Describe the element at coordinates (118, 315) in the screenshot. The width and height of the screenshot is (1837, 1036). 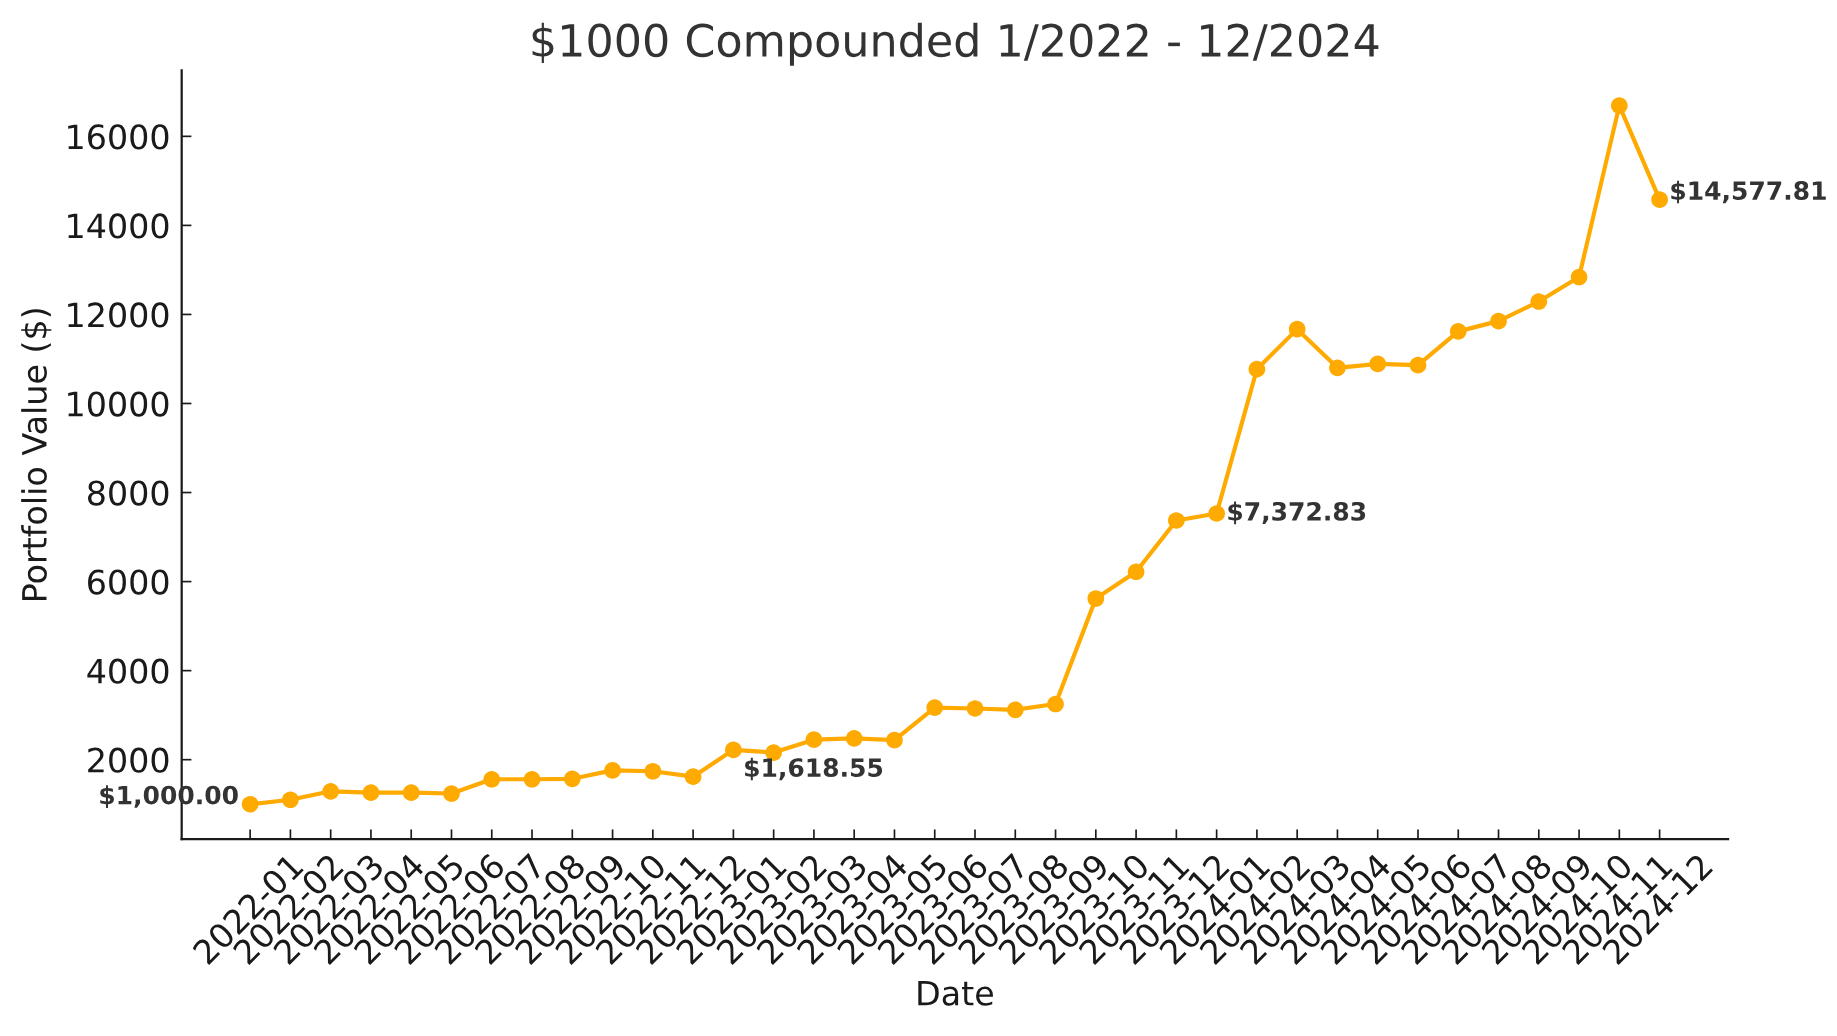
I see `y-tick-label: 12000` at that location.